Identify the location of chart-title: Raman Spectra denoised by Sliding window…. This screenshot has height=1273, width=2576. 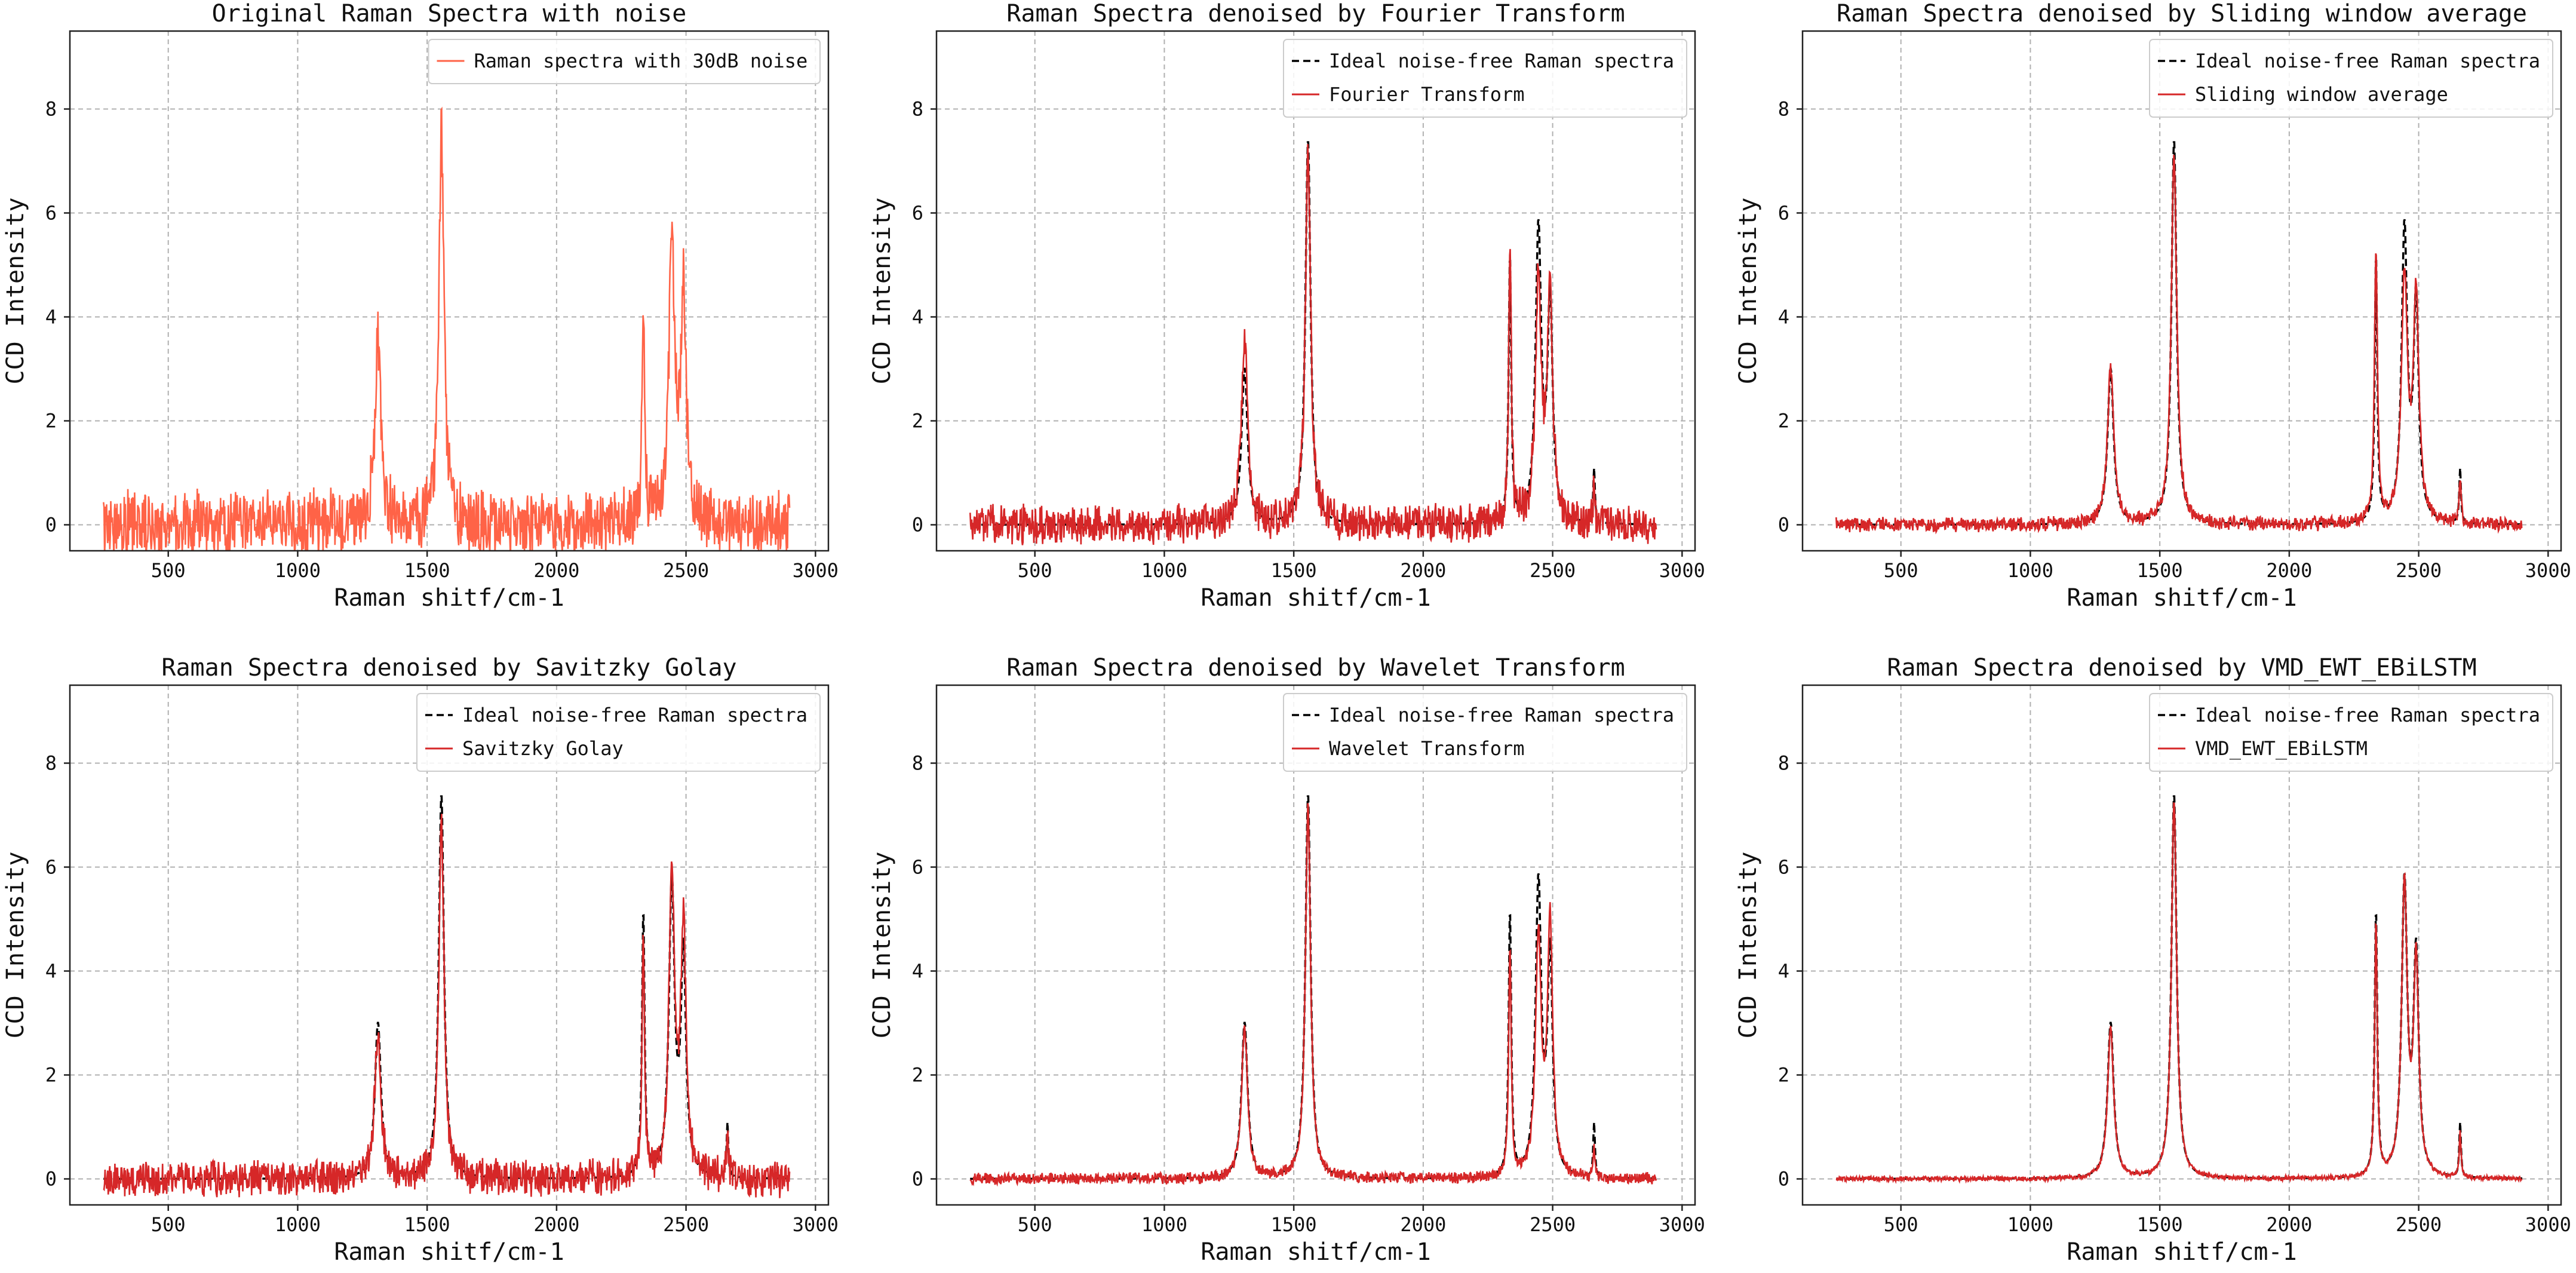
(2182, 14).